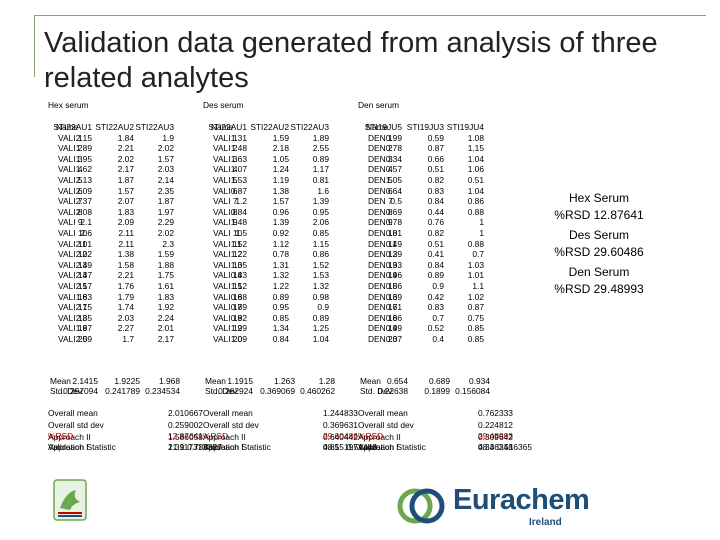 The height and width of the screenshot is (540, 720). I want to click on table-cell: 0.85, so click(320, 233).